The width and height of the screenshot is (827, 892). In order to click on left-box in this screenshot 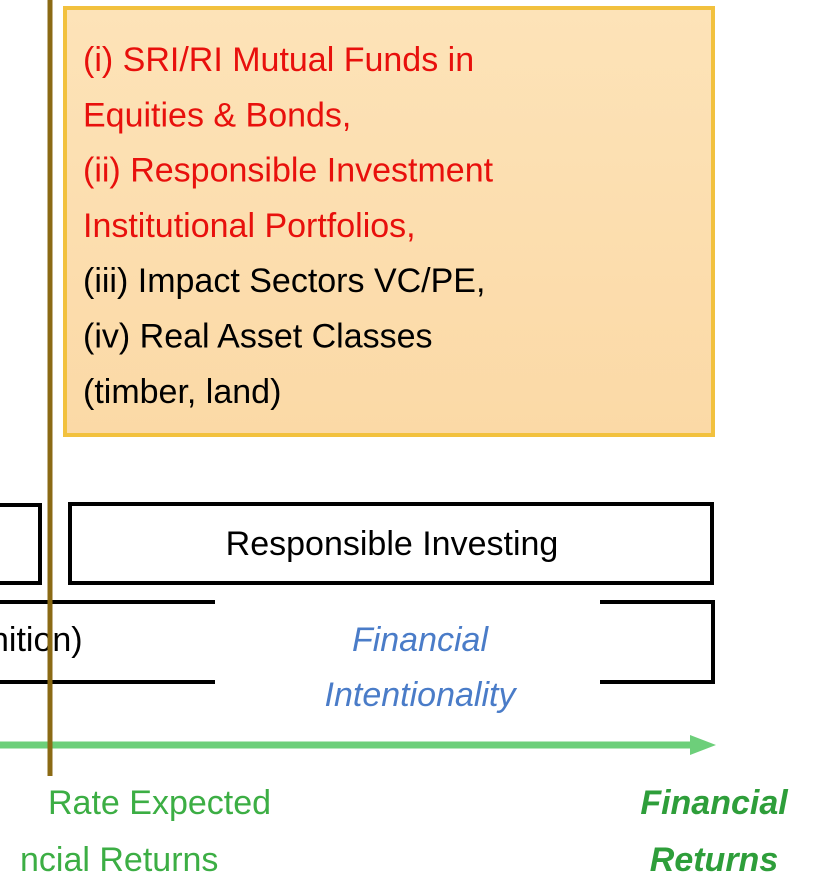, I will do `click(21, 544)`.